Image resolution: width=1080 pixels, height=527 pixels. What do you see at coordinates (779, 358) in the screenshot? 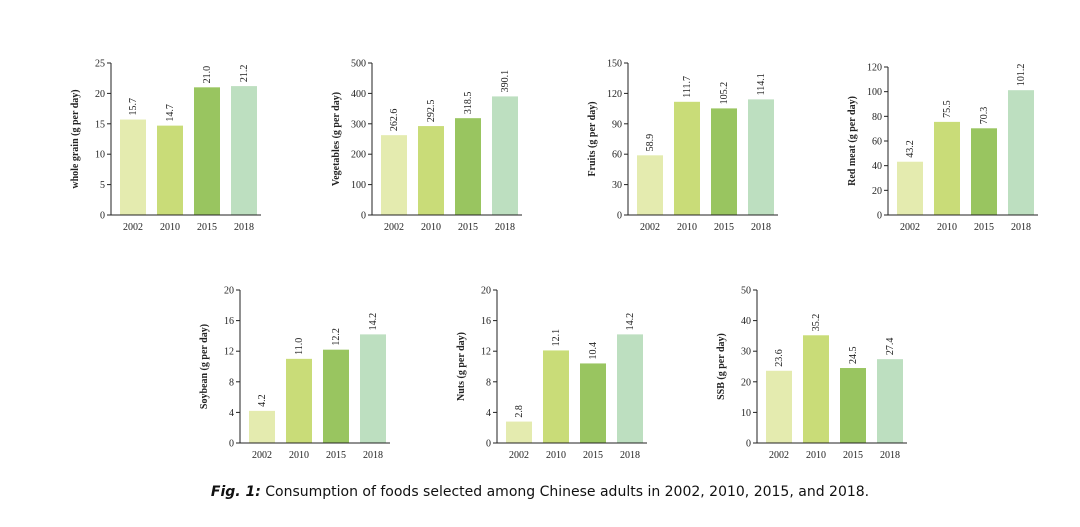
I see `data-label: 23.6` at bounding box center [779, 358].